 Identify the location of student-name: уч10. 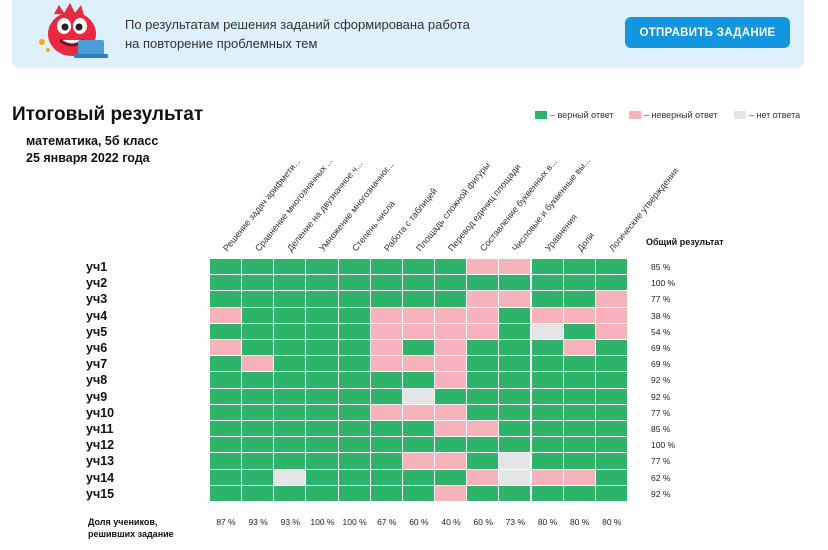
(100, 412).